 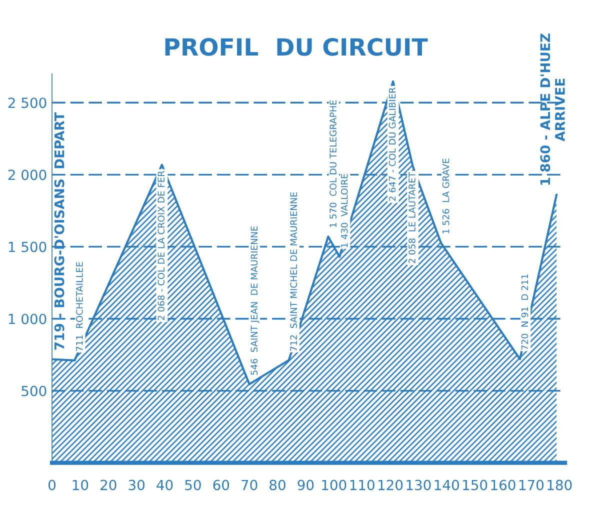 What do you see at coordinates (446, 485) in the screenshot?
I see `x-tick-label: 140` at bounding box center [446, 485].